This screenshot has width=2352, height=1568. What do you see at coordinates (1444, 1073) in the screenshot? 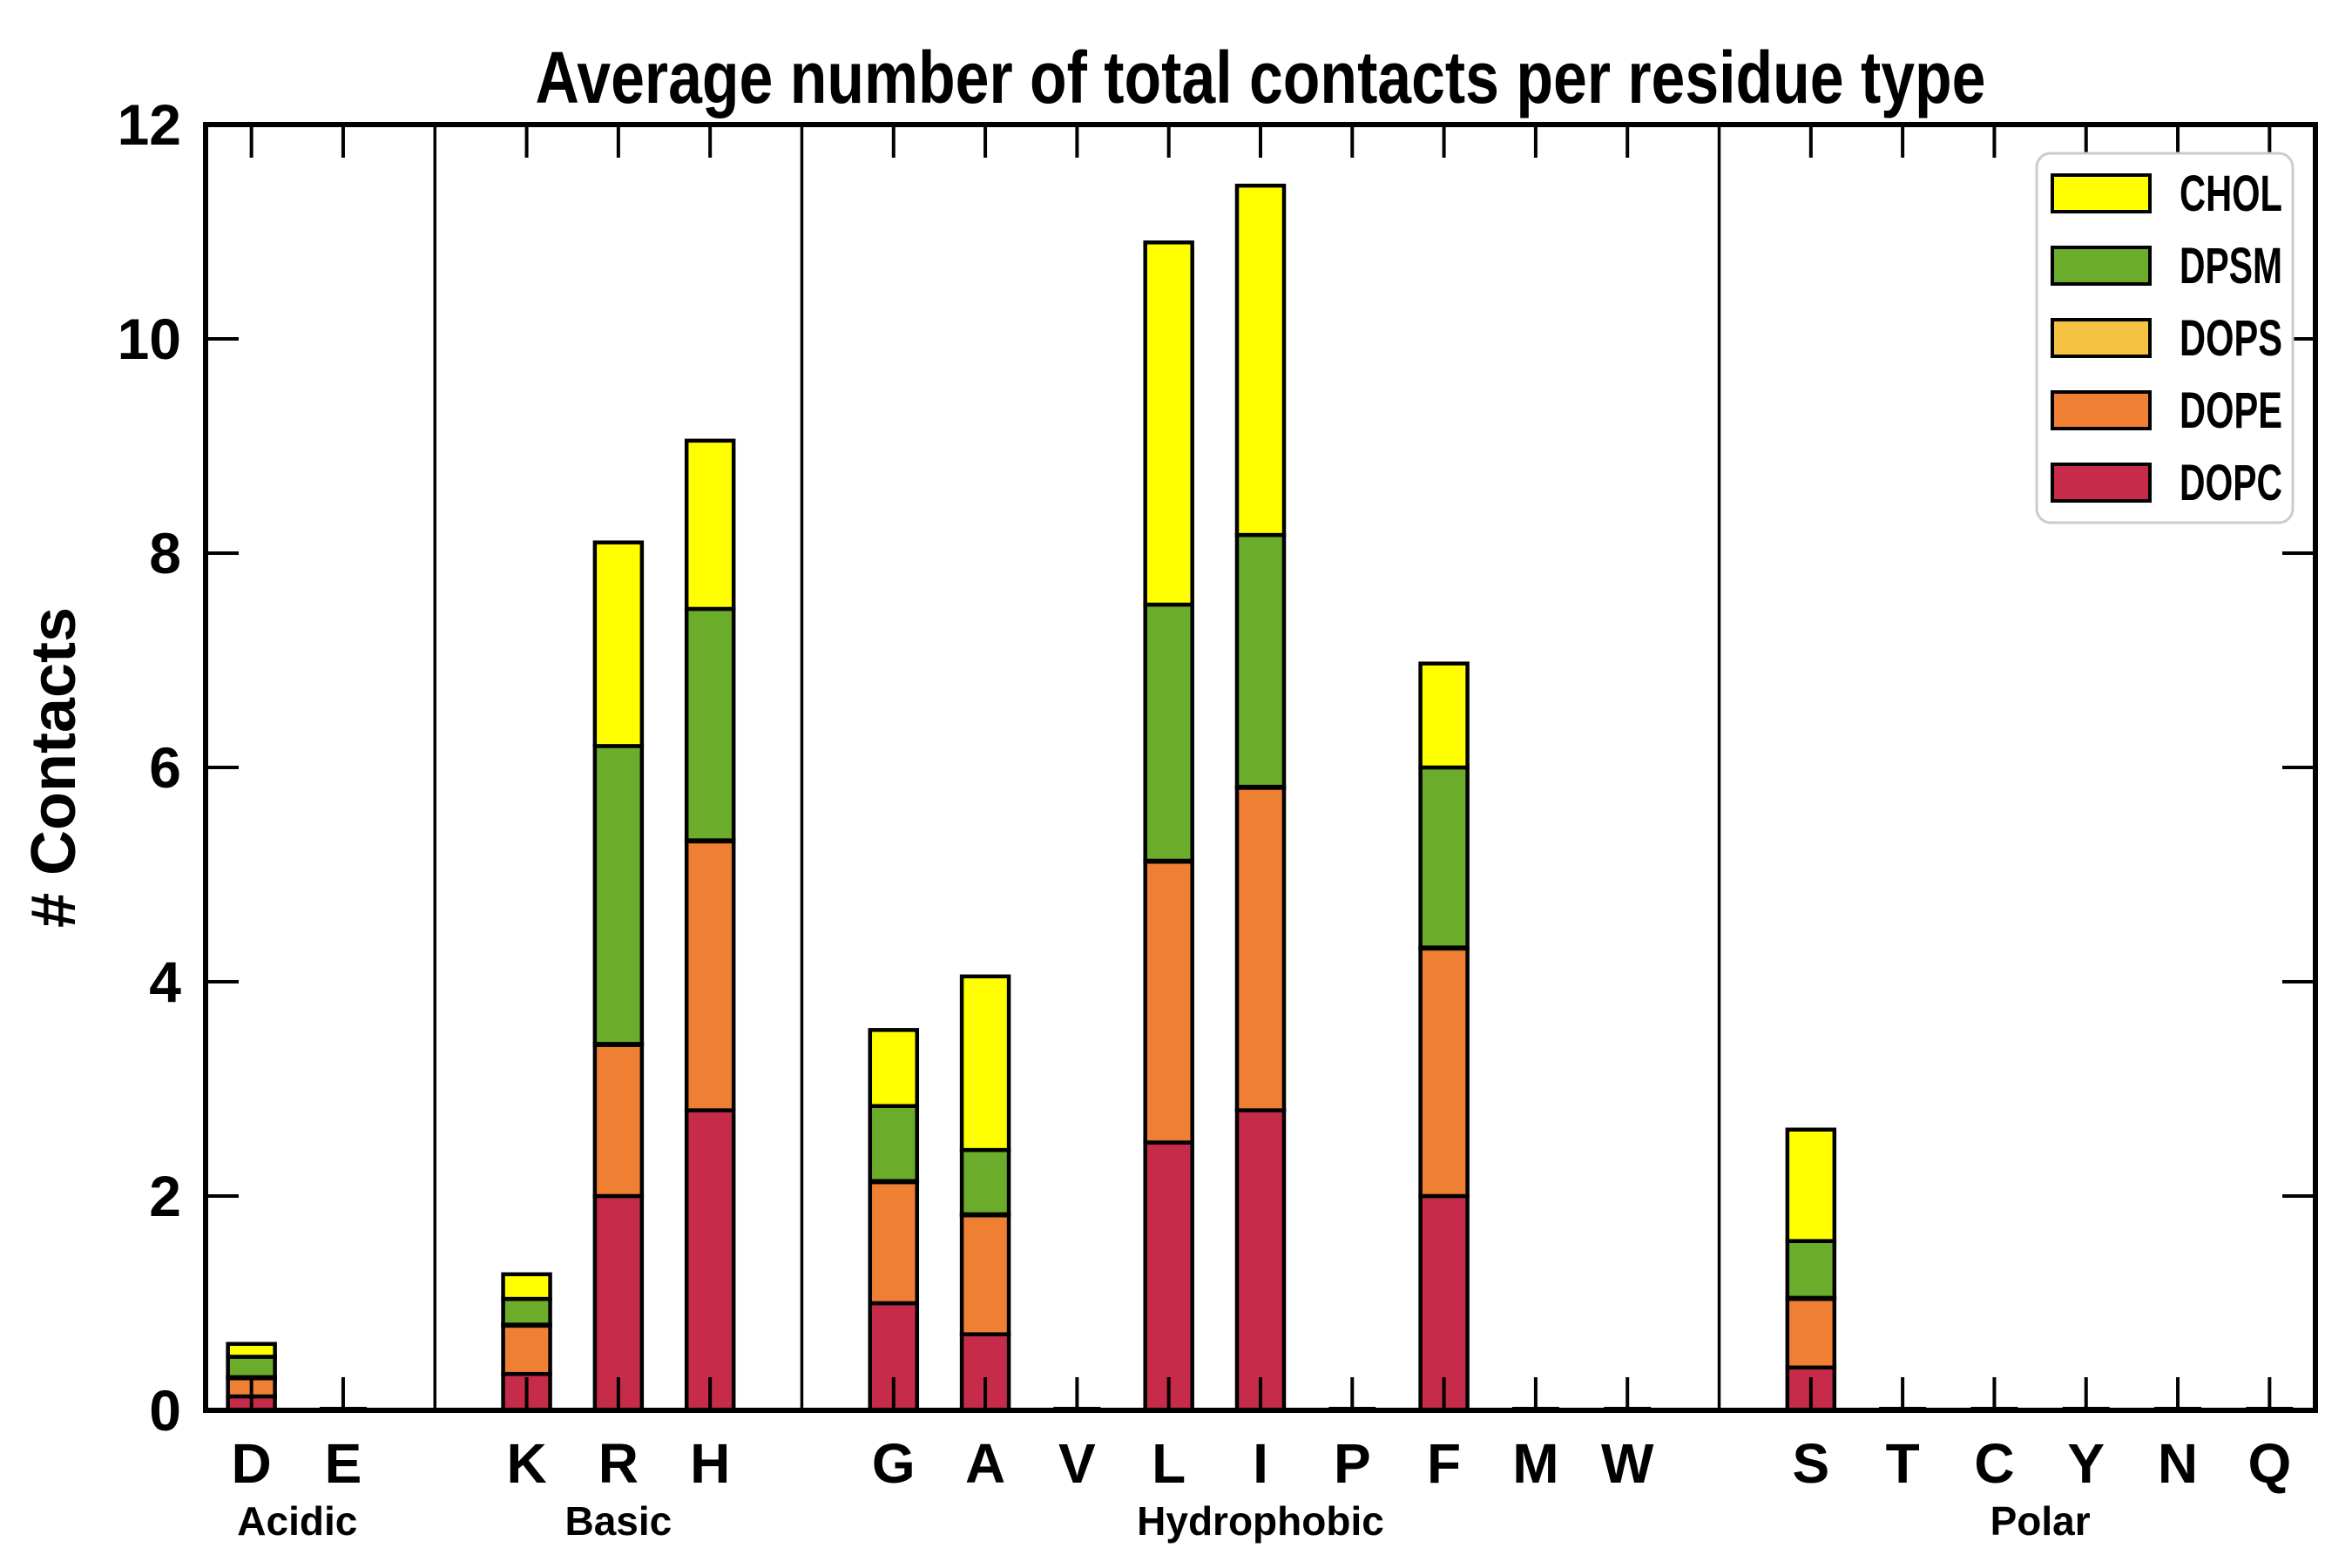
I see `bar-F-DOPE-segment` at bounding box center [1444, 1073].